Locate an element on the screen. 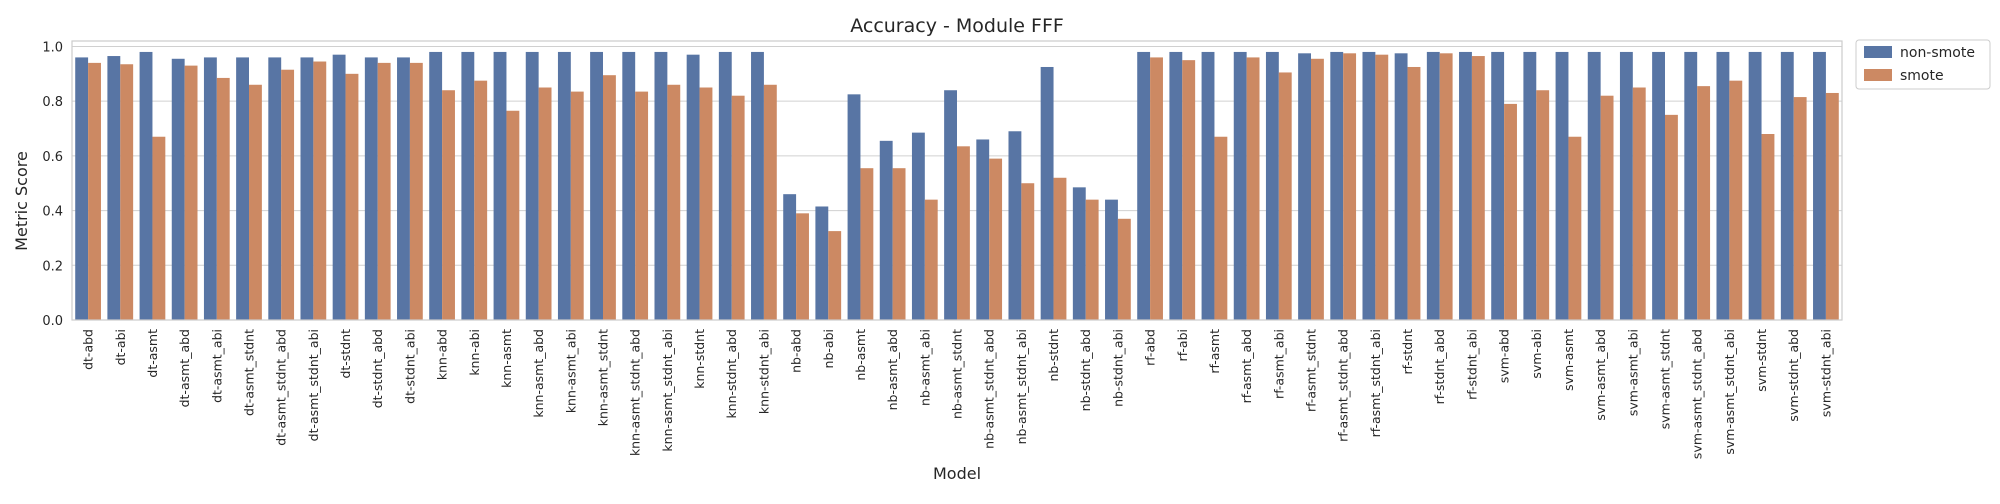  x-tick-label: nb-abd is located at coordinates (796, 351).